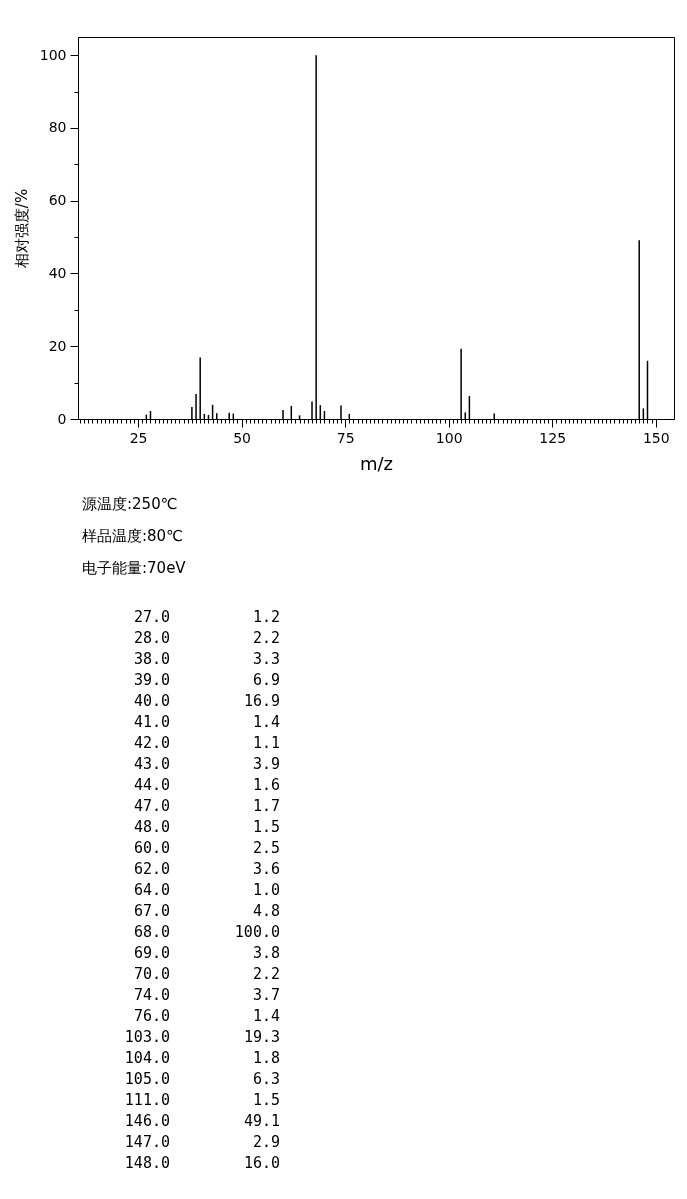  What do you see at coordinates (656, 437) in the screenshot?
I see `x-tick-label: 150` at bounding box center [656, 437].